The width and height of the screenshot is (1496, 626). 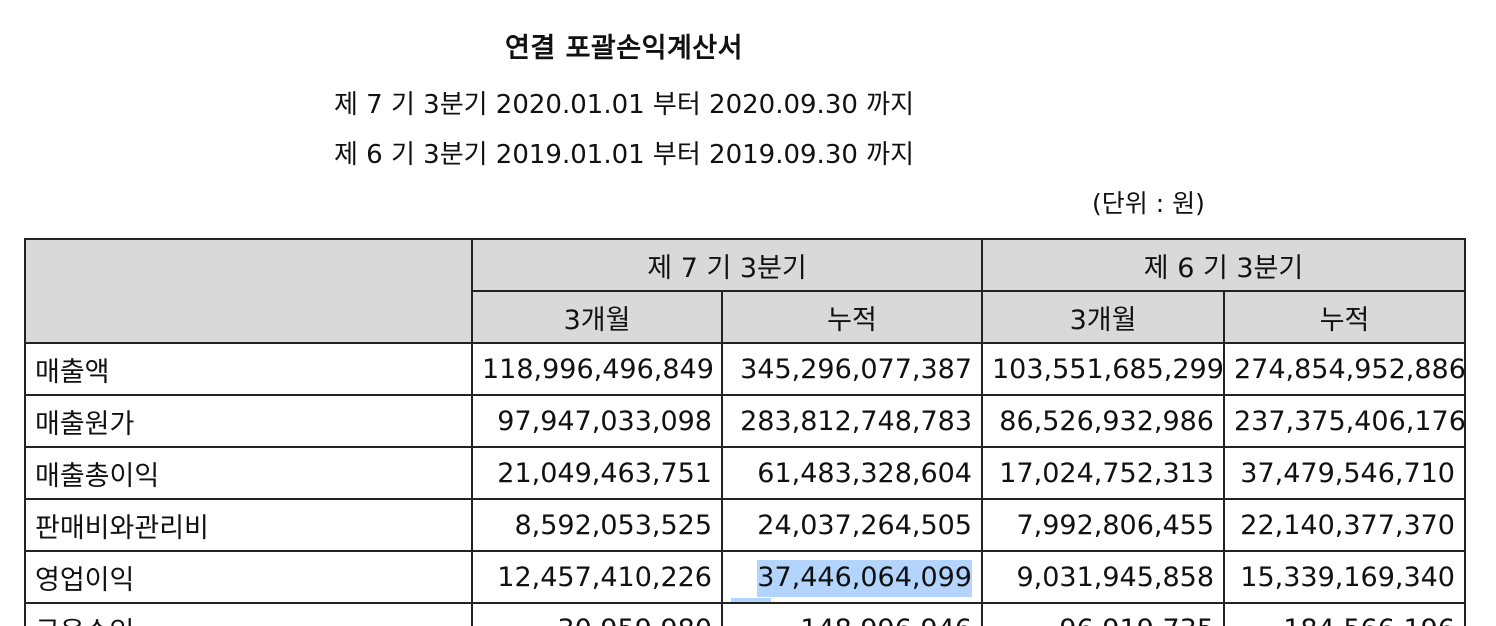 I want to click on cell-prior-3m: 103,551,685,299, so click(x=1103, y=369).